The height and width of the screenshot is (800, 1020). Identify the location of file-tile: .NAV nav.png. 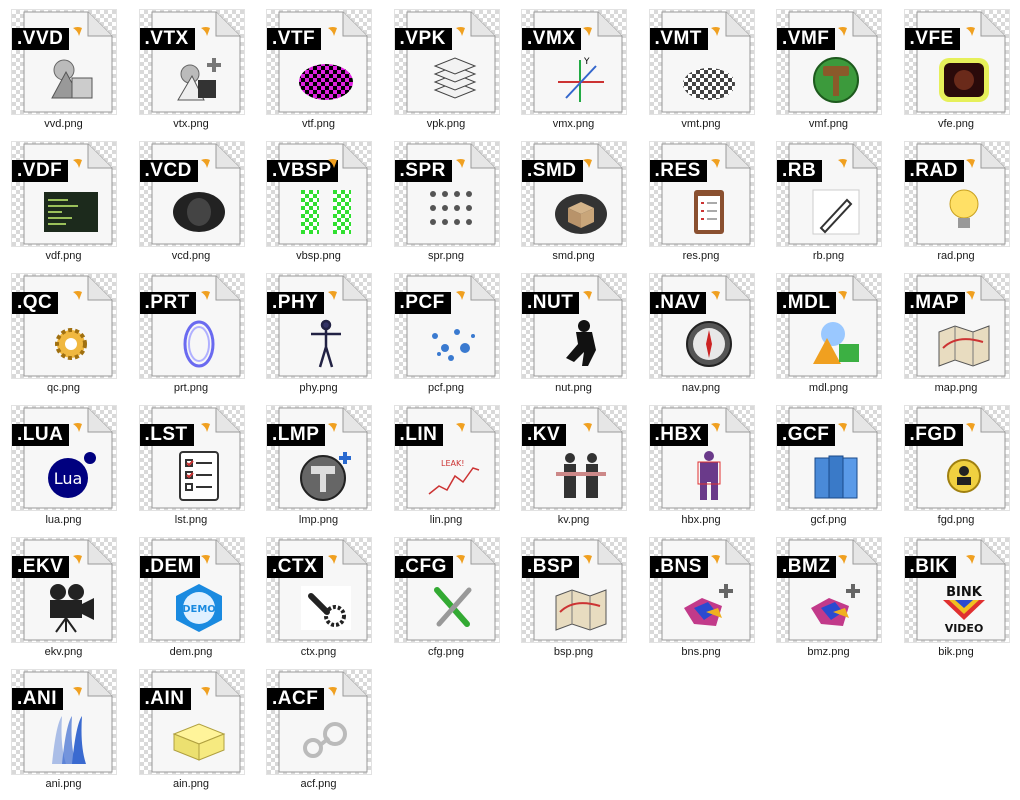
(701, 329).